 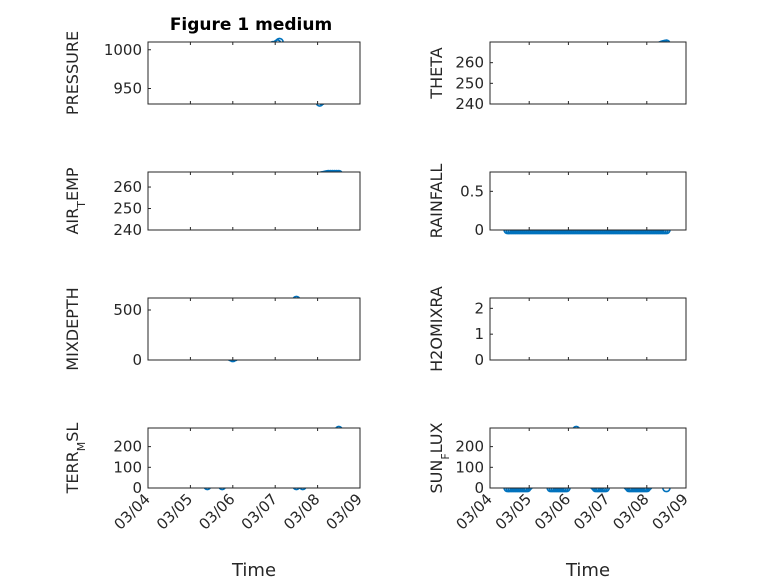 I want to click on sun_flux-axes-box, so click(x=588, y=458).